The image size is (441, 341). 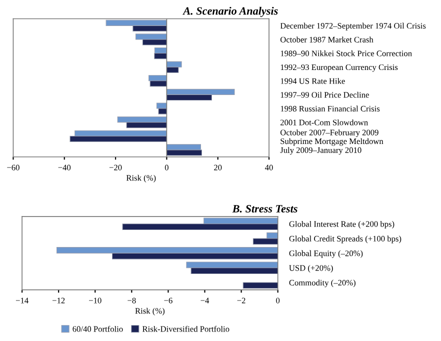 What do you see at coordinates (339, 68) in the screenshot?
I see `y-tick-label: 1992–93 European Currency Crisis` at bounding box center [339, 68].